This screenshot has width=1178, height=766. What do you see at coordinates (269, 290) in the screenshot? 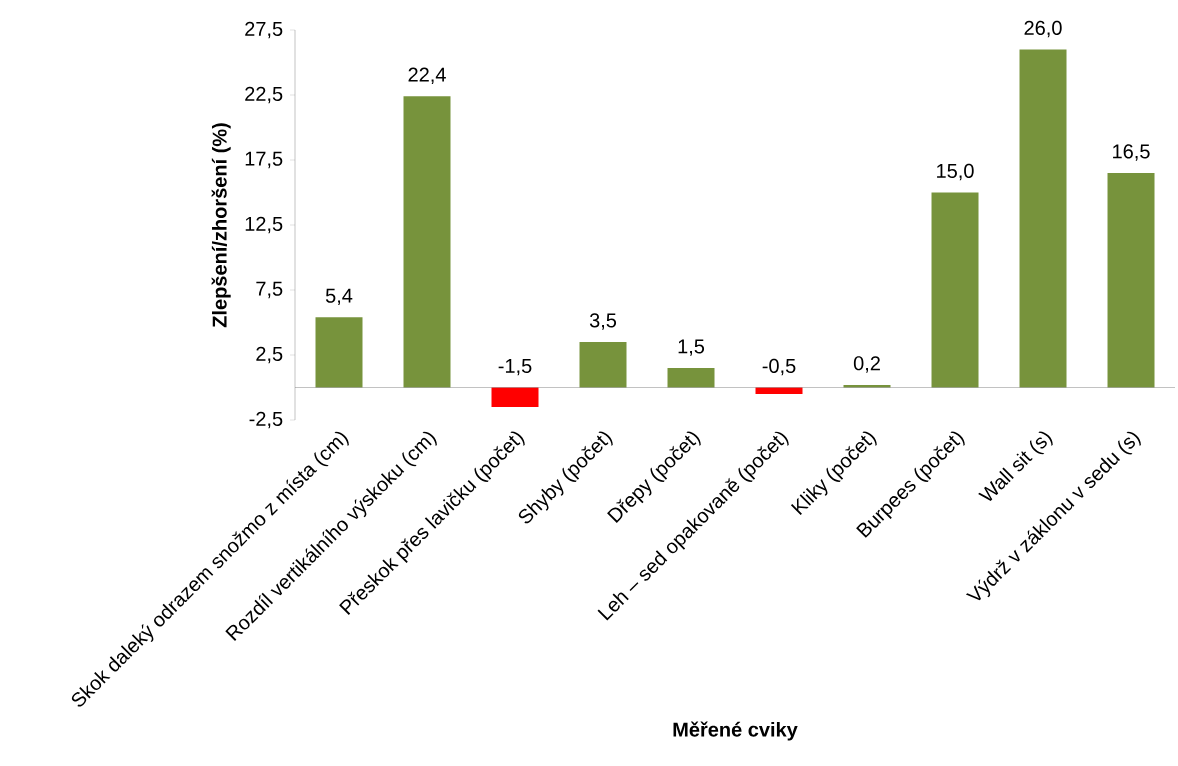
I see `y-tick-label: 7,5` at bounding box center [269, 290].